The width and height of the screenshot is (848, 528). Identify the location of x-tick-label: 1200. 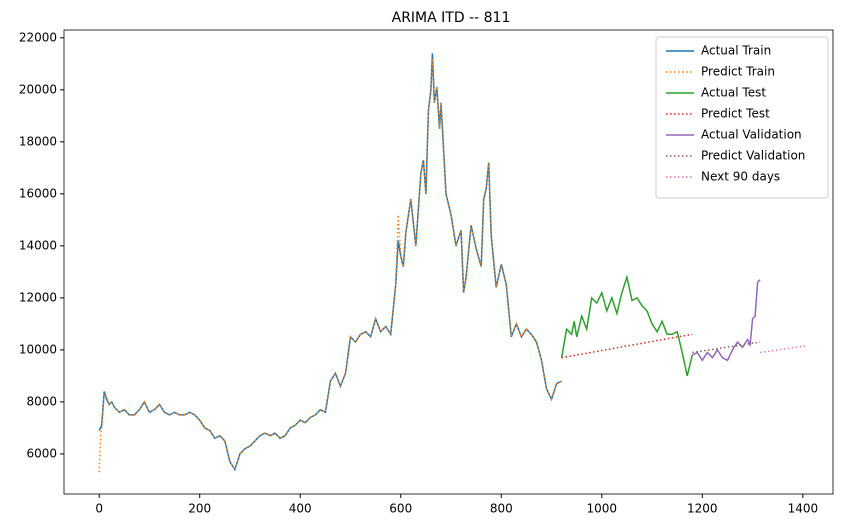
(702, 509).